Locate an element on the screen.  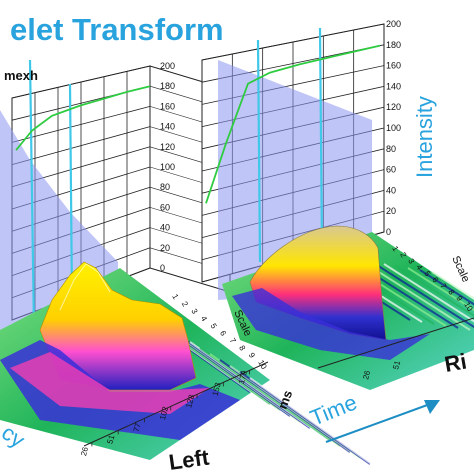
left-y-tick-label: 160 is located at coordinates (167, 106).